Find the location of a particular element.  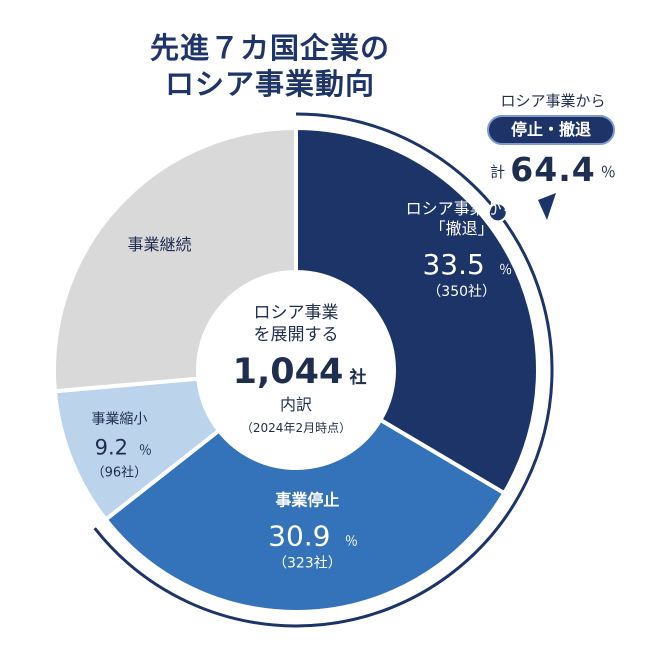

chart-title-line2: ロシア事業動向 is located at coordinates (269, 84).